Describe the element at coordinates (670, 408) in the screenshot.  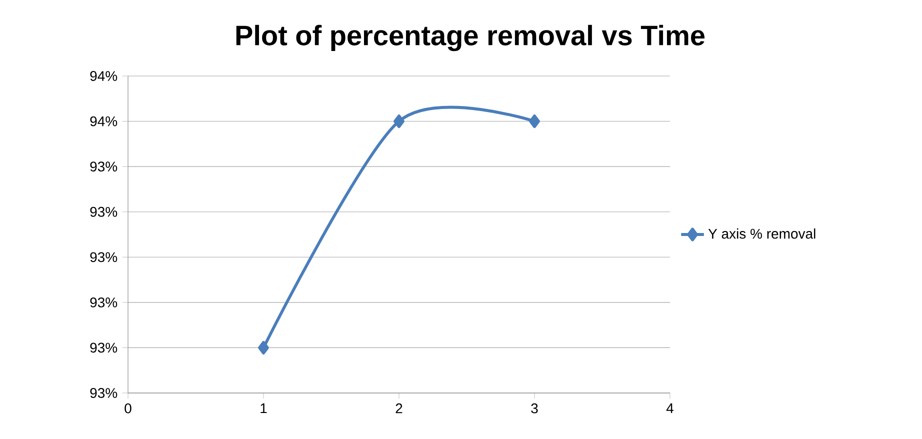
I see `x-tick-label: 4` at that location.